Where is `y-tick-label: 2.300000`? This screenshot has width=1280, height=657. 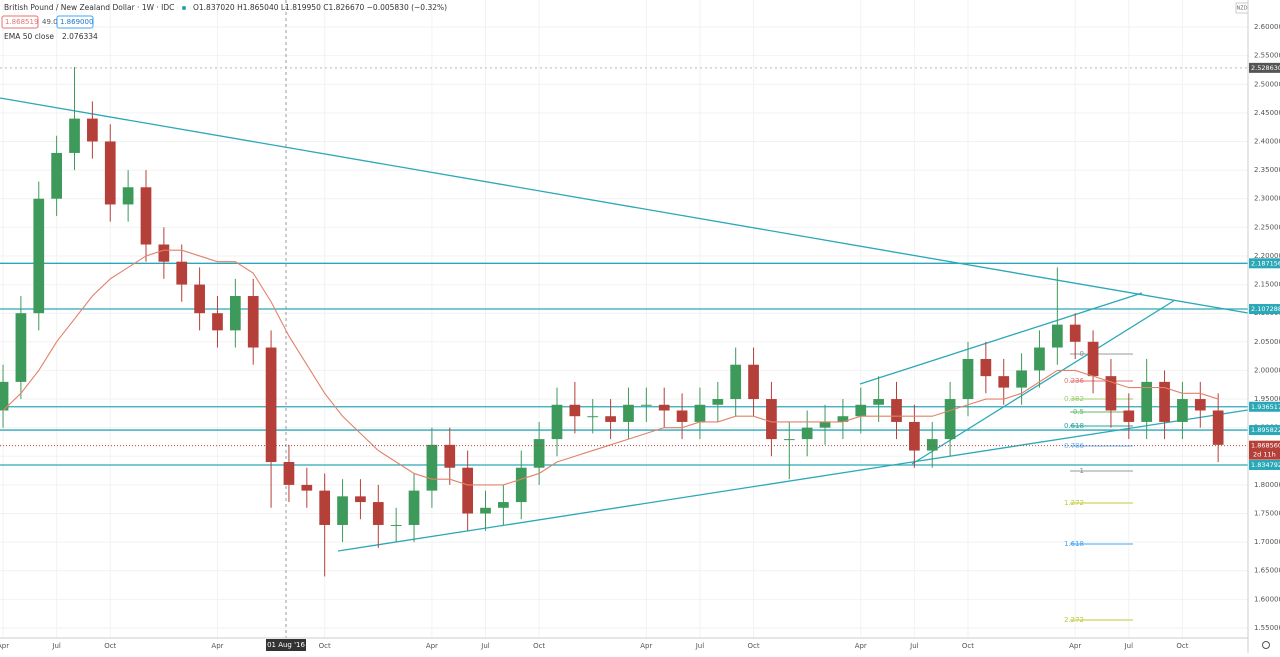 y-tick-label: 2.300000 is located at coordinates (1267, 199).